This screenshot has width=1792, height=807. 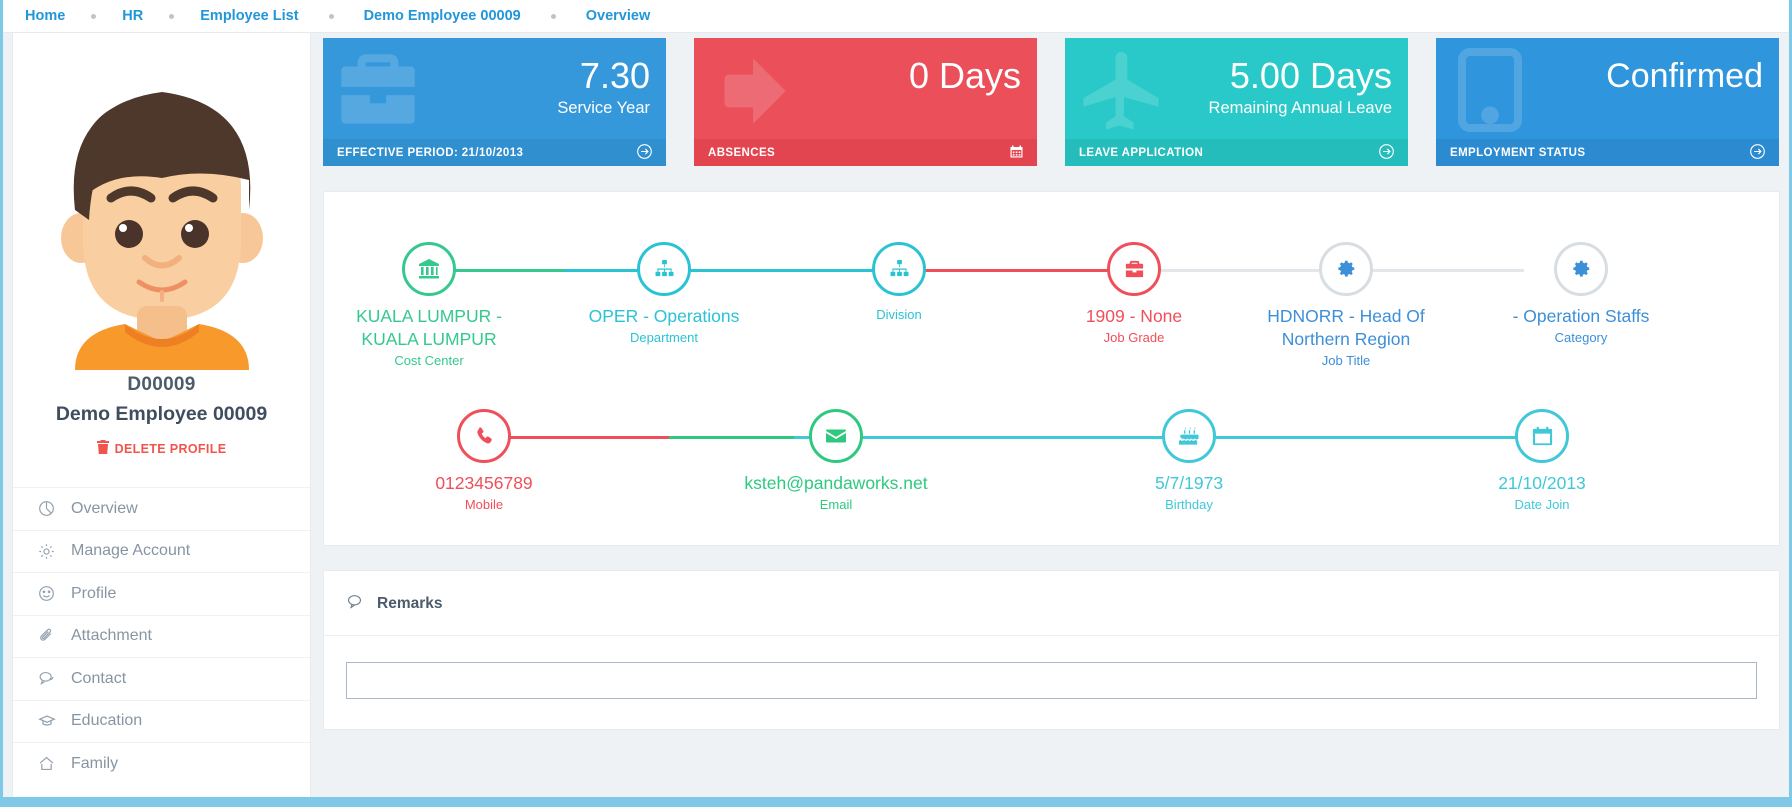 What do you see at coordinates (1016, 153) in the screenshot?
I see `calendar-icon` at bounding box center [1016, 153].